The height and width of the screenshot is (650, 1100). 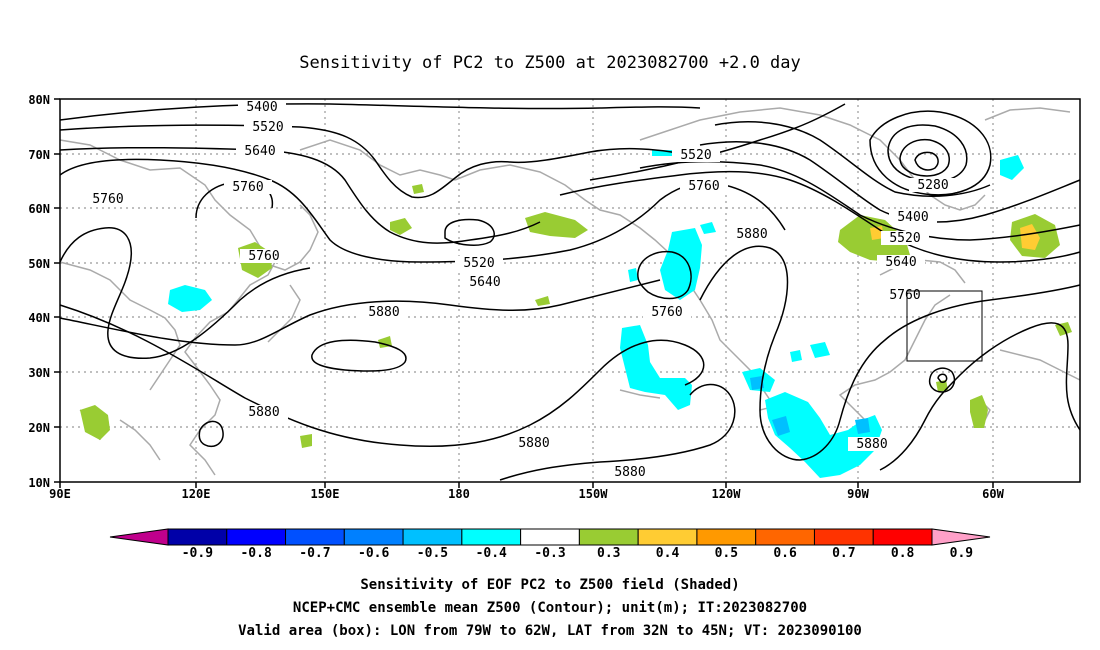 What do you see at coordinates (608, 553) in the screenshot?
I see `colorbar-label: 0.3` at bounding box center [608, 553].